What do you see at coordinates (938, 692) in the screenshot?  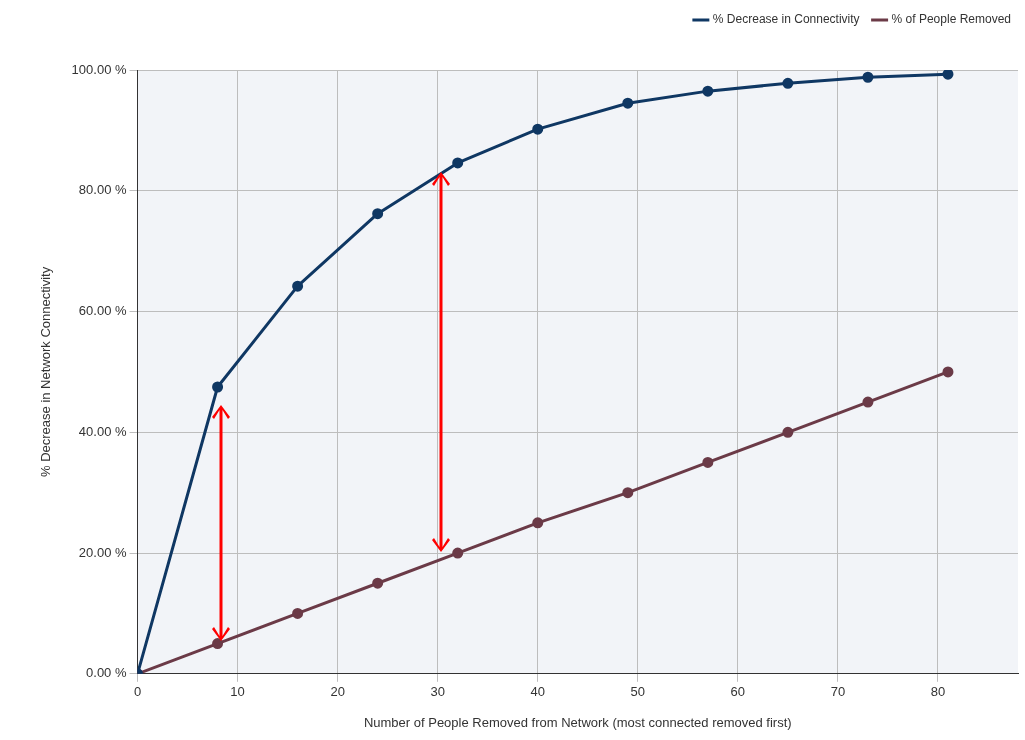 I see `x-tick-label: 80` at bounding box center [938, 692].